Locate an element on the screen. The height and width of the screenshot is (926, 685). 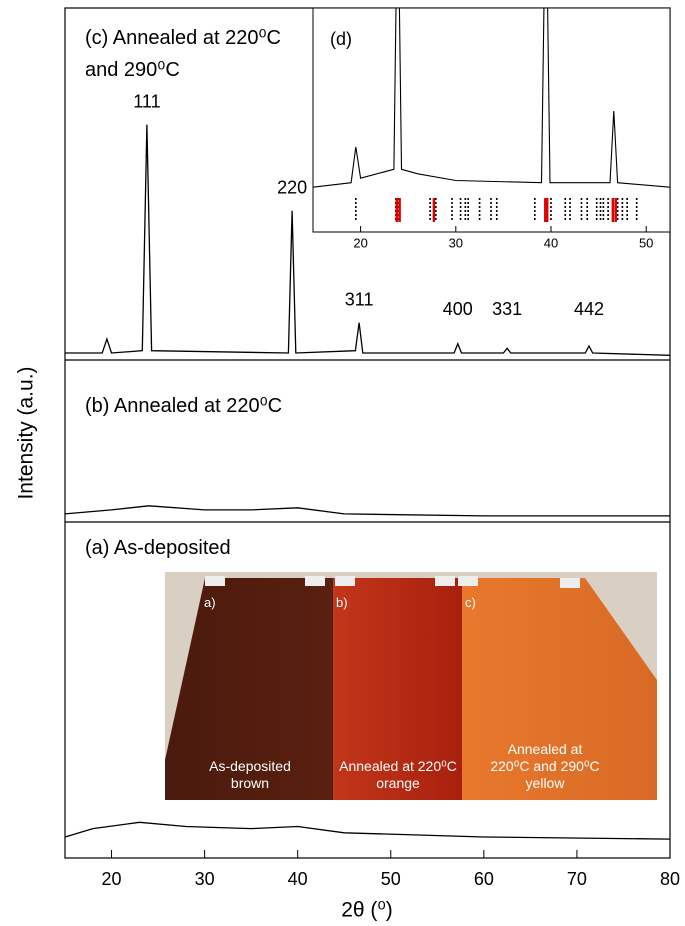
peak-label: 442 is located at coordinates (589, 309).